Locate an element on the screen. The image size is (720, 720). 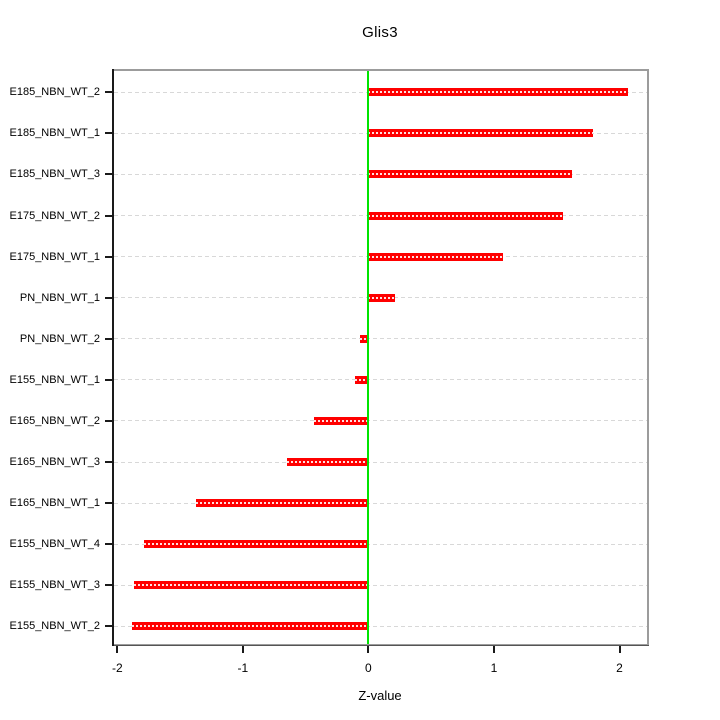
y-axis-label: E165_NBN_WT_1 is located at coordinates (55, 503).